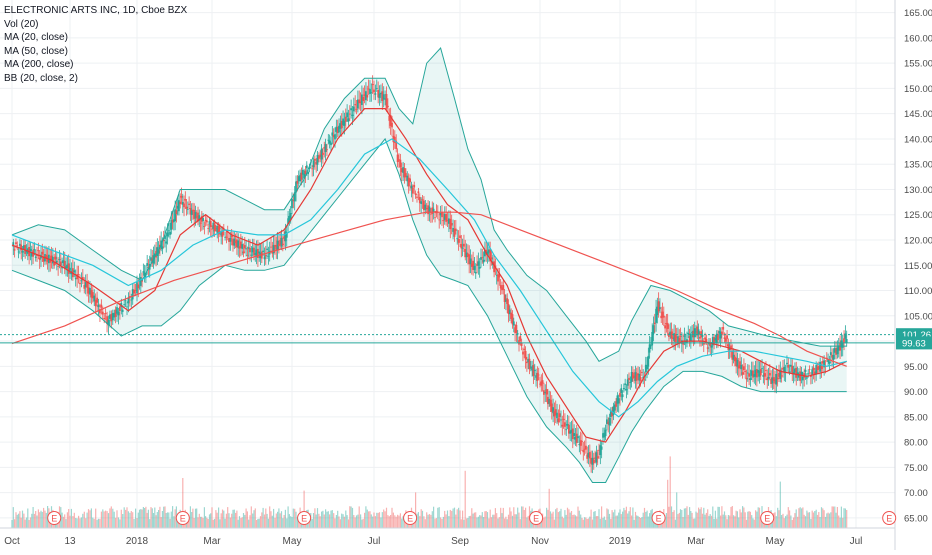 The height and width of the screenshot is (555, 932). Describe the element at coordinates (36, 37) in the screenshot. I see `legend-ma20: MA (20, close)` at that location.